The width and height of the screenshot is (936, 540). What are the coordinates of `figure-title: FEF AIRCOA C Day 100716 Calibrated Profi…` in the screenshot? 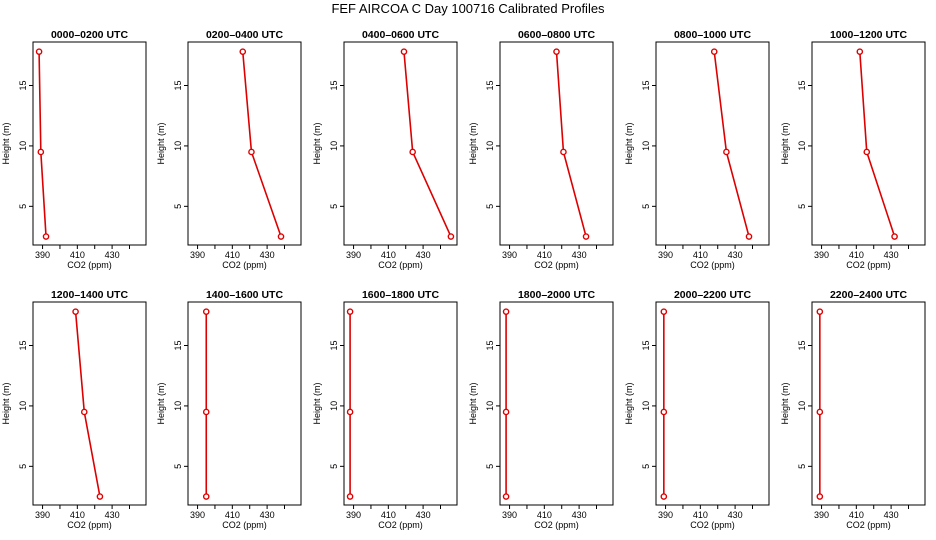 It's located at (468, 8).